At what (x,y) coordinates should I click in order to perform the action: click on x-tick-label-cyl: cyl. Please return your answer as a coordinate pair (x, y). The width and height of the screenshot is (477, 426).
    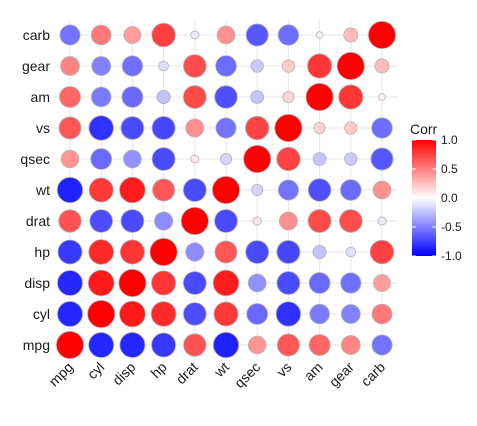
    Looking at the image, I should click on (95, 370).